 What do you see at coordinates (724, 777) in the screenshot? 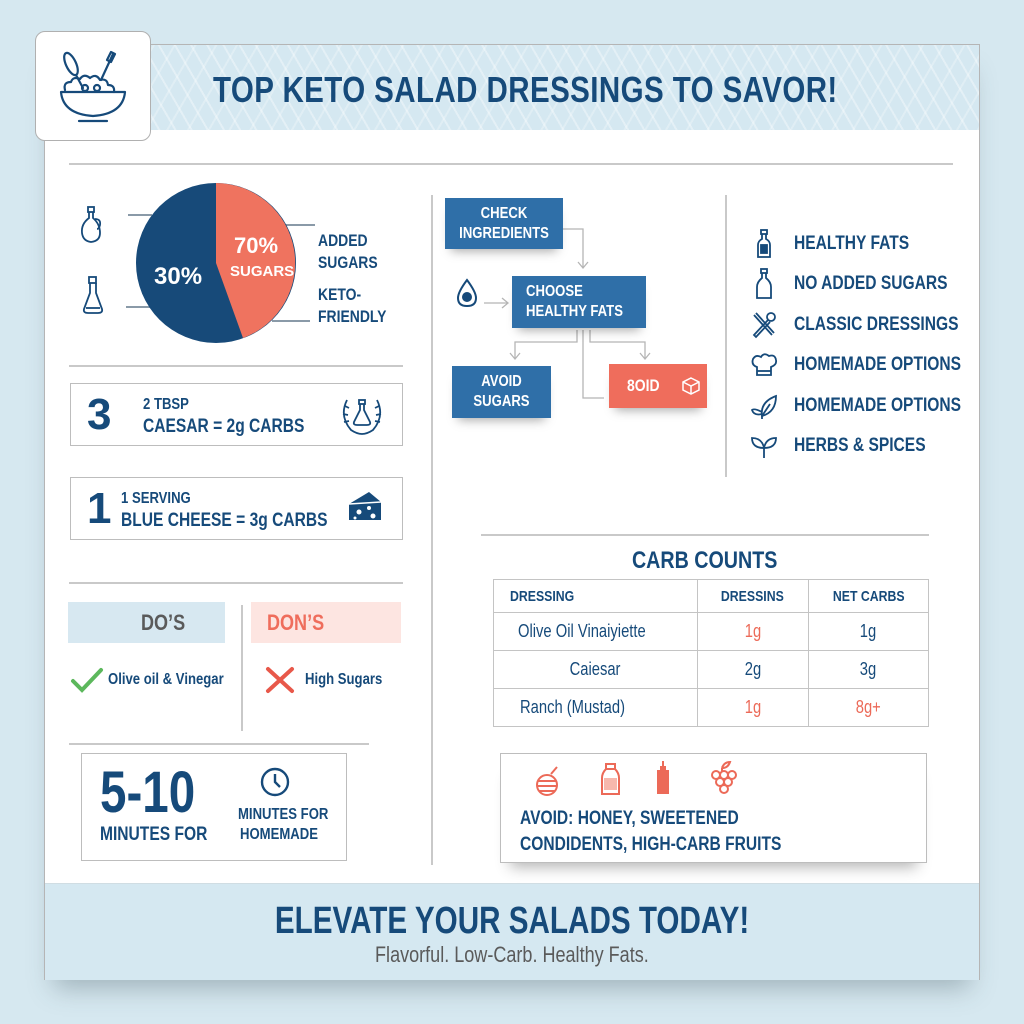
I see `grapes-icon` at bounding box center [724, 777].